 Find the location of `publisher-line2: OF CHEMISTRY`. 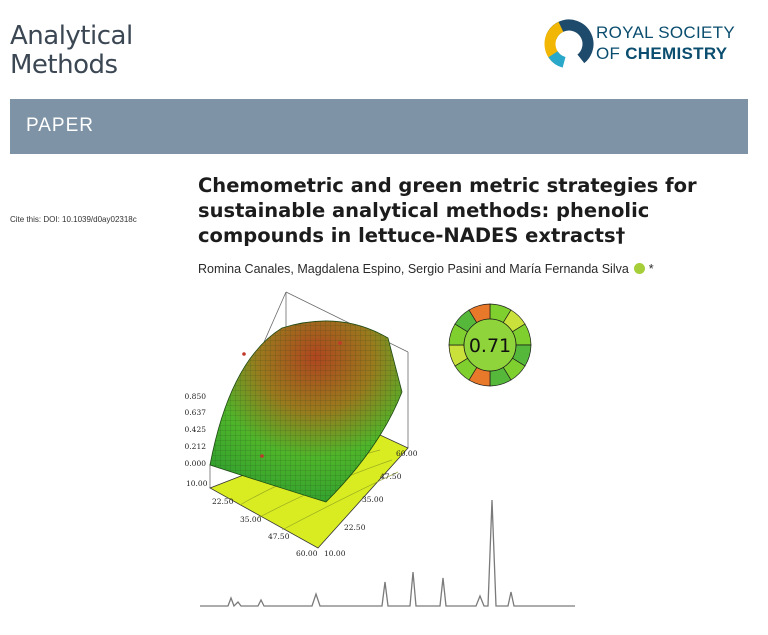

publisher-line2: OF CHEMISTRY is located at coordinates (665, 53).